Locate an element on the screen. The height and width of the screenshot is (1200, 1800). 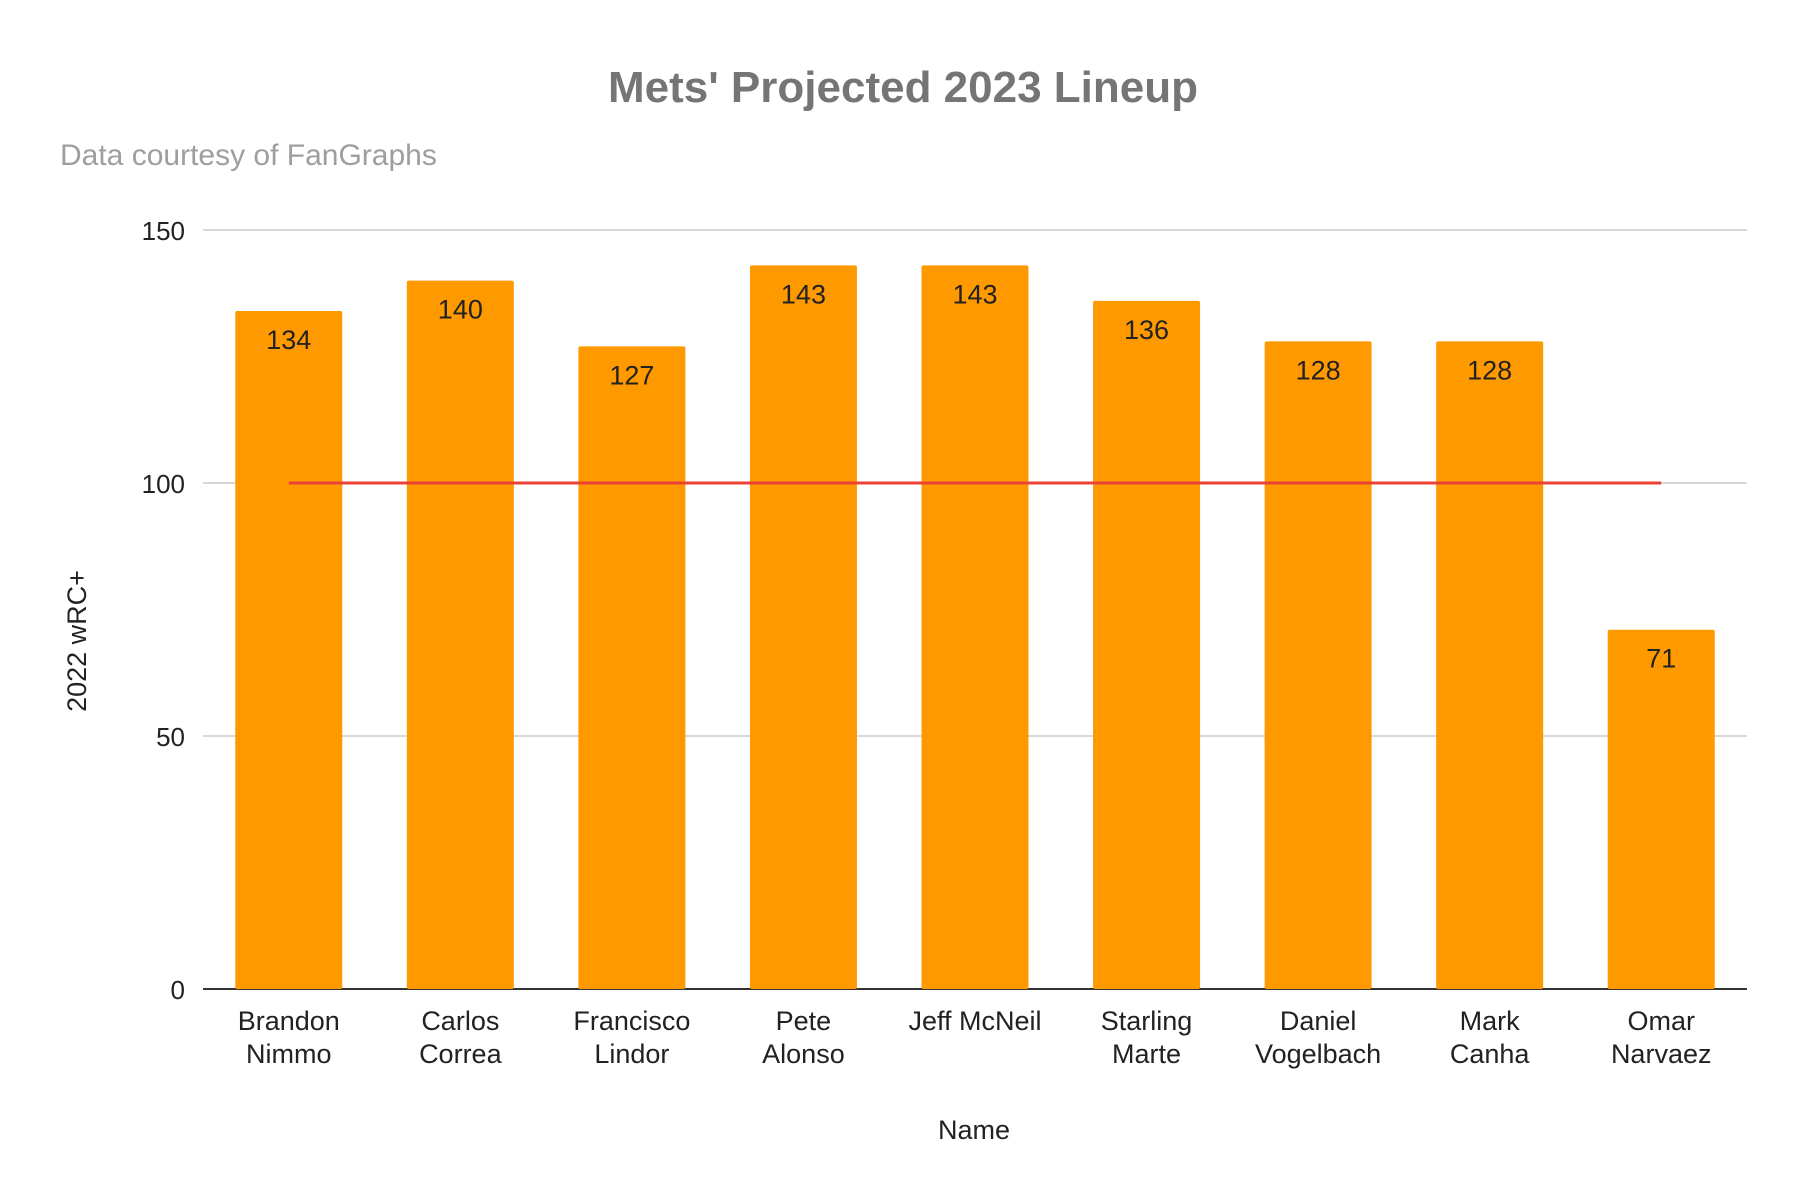
x-tick-label-line: Pete is located at coordinates (804, 1021).